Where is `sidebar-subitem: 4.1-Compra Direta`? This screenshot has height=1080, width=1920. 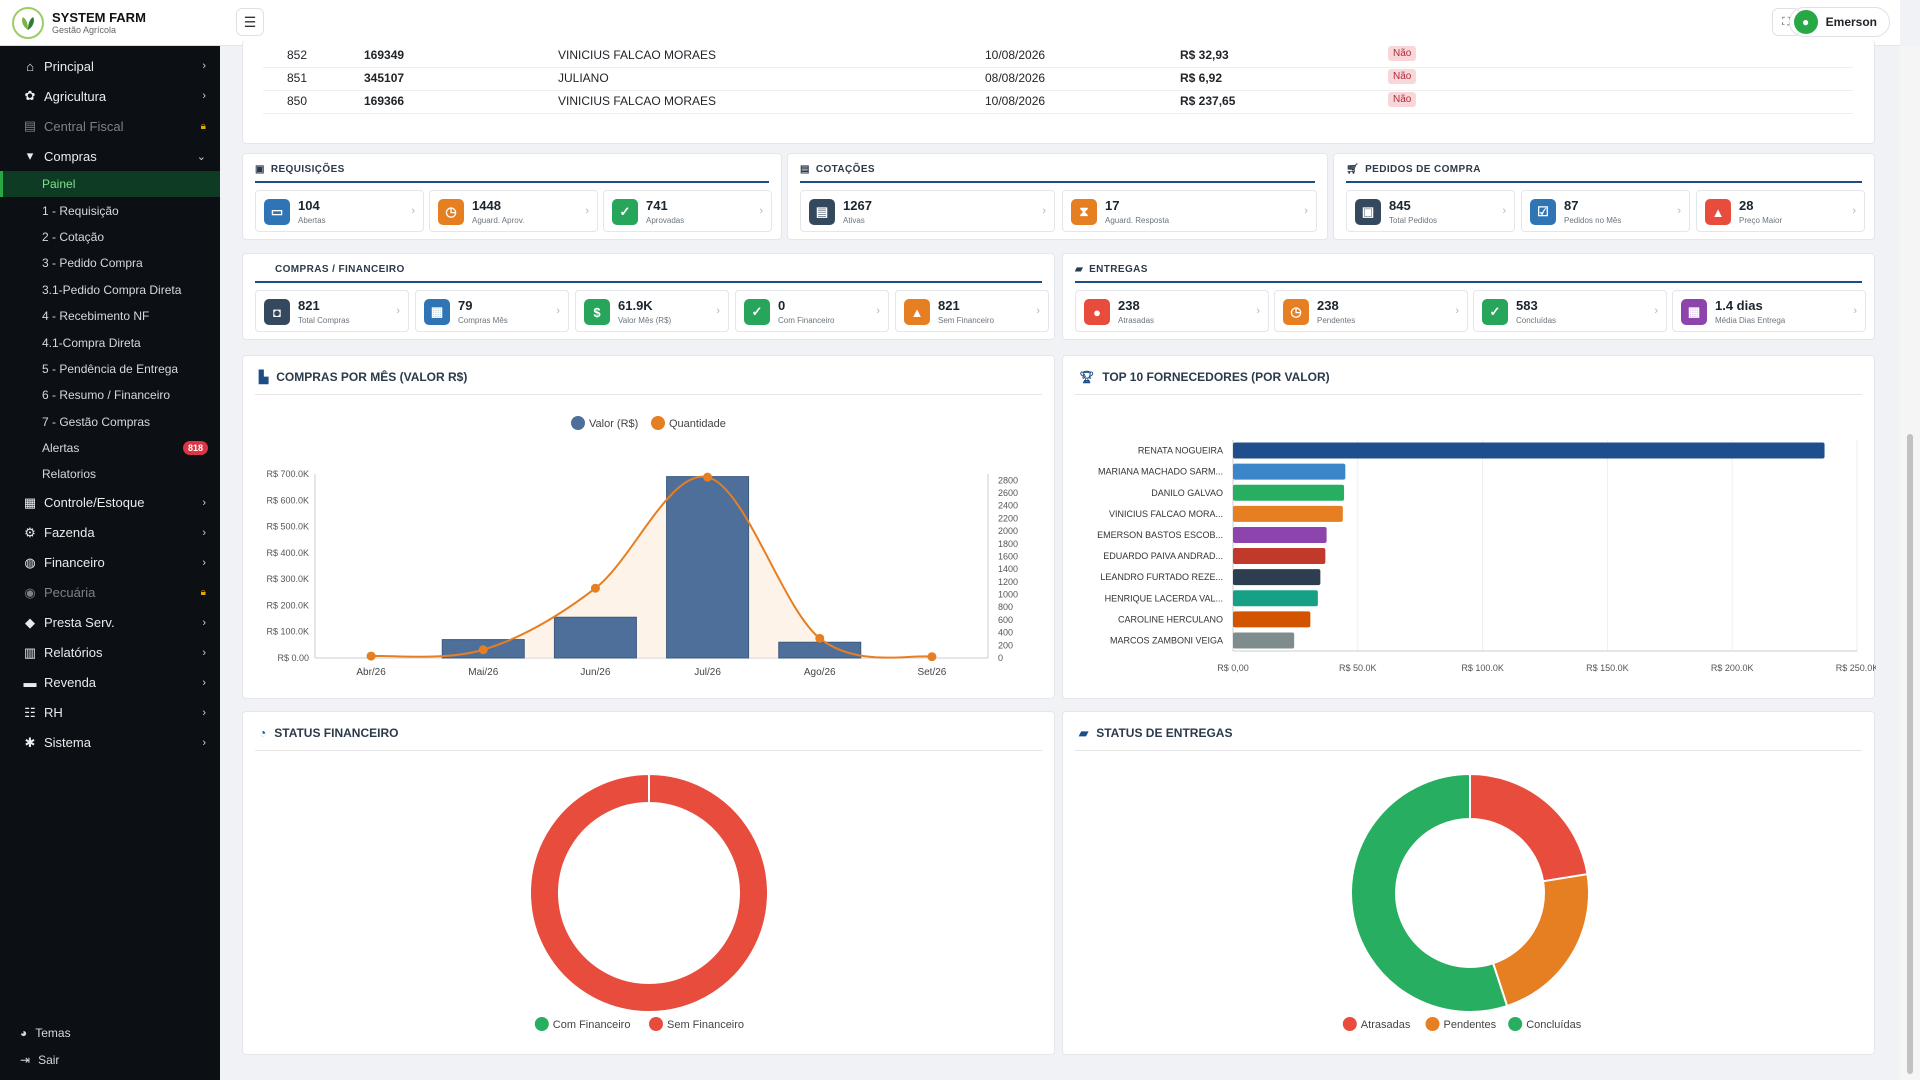
sidebar-subitem: 4.1-Compra Direta is located at coordinates (110, 342).